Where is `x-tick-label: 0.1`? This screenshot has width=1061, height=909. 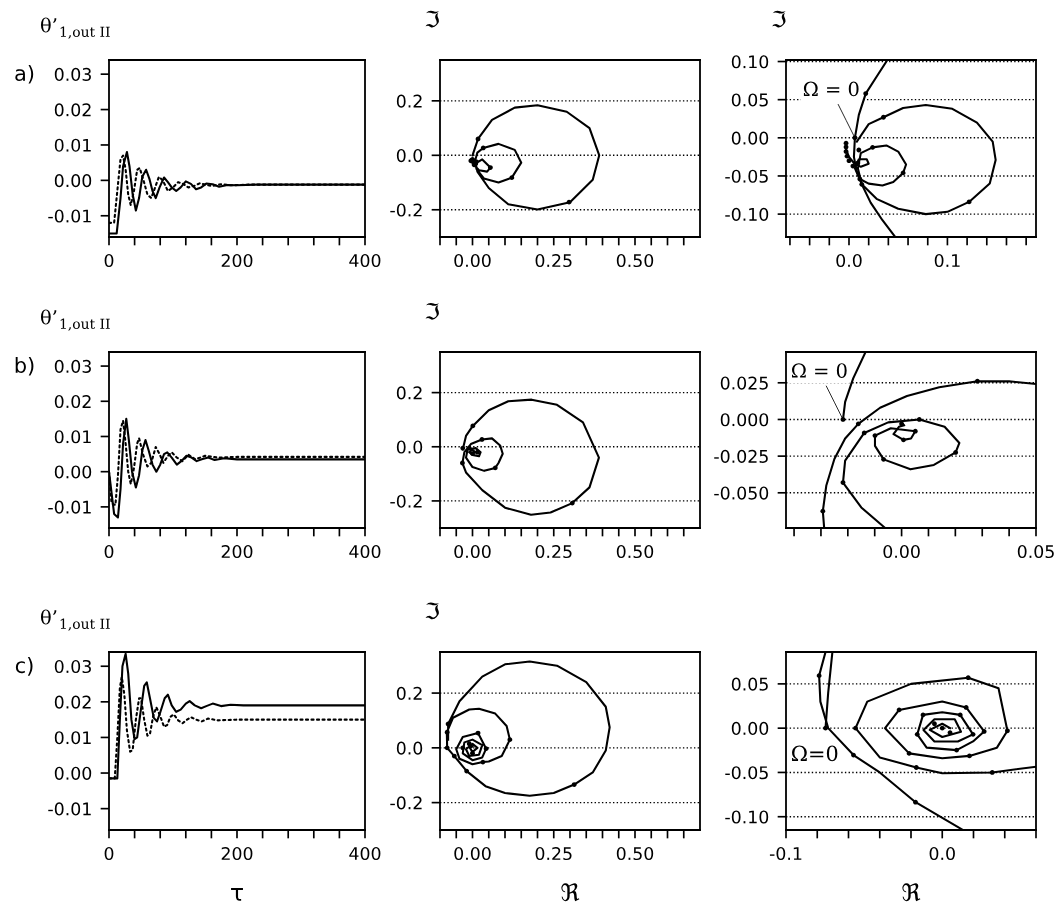
x-tick-label: 0.1 is located at coordinates (947, 260).